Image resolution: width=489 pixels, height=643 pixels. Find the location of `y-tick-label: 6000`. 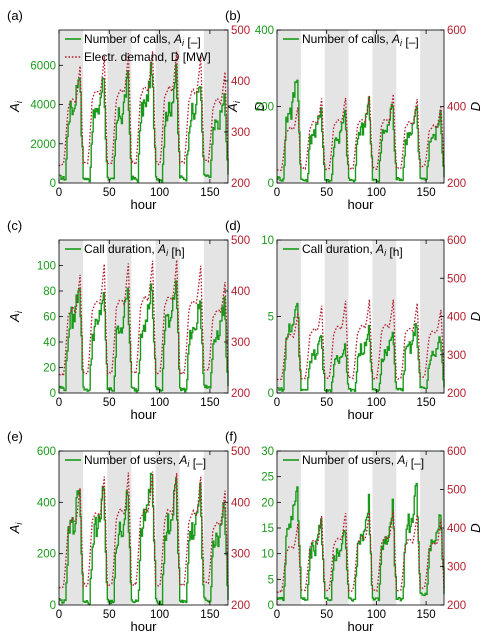

y-tick-label: 6000 is located at coordinates (43, 66).